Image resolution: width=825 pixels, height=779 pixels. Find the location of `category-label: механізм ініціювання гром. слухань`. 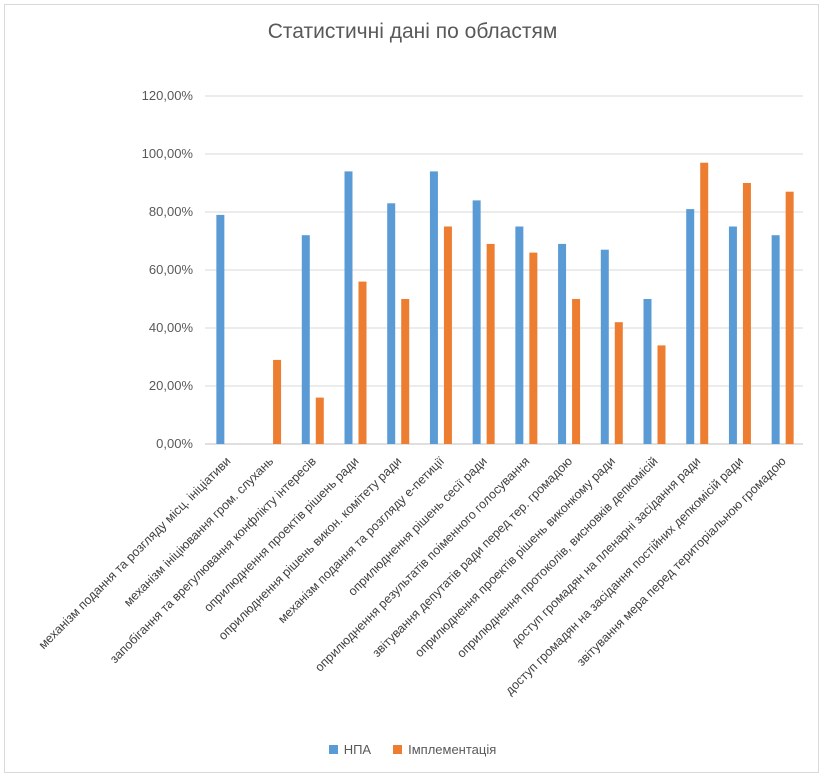

category-label: механізм ініціювання гром. слухань is located at coordinates (198, 531).